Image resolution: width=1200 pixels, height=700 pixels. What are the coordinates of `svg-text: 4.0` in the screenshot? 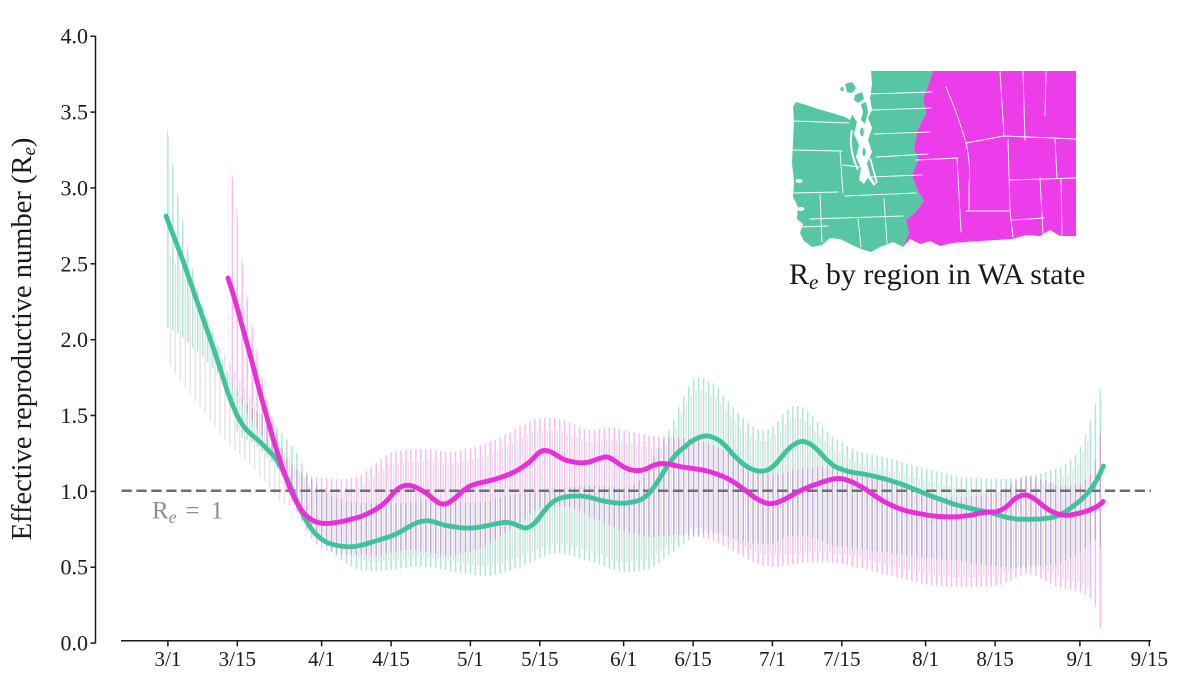 It's located at (75, 36).